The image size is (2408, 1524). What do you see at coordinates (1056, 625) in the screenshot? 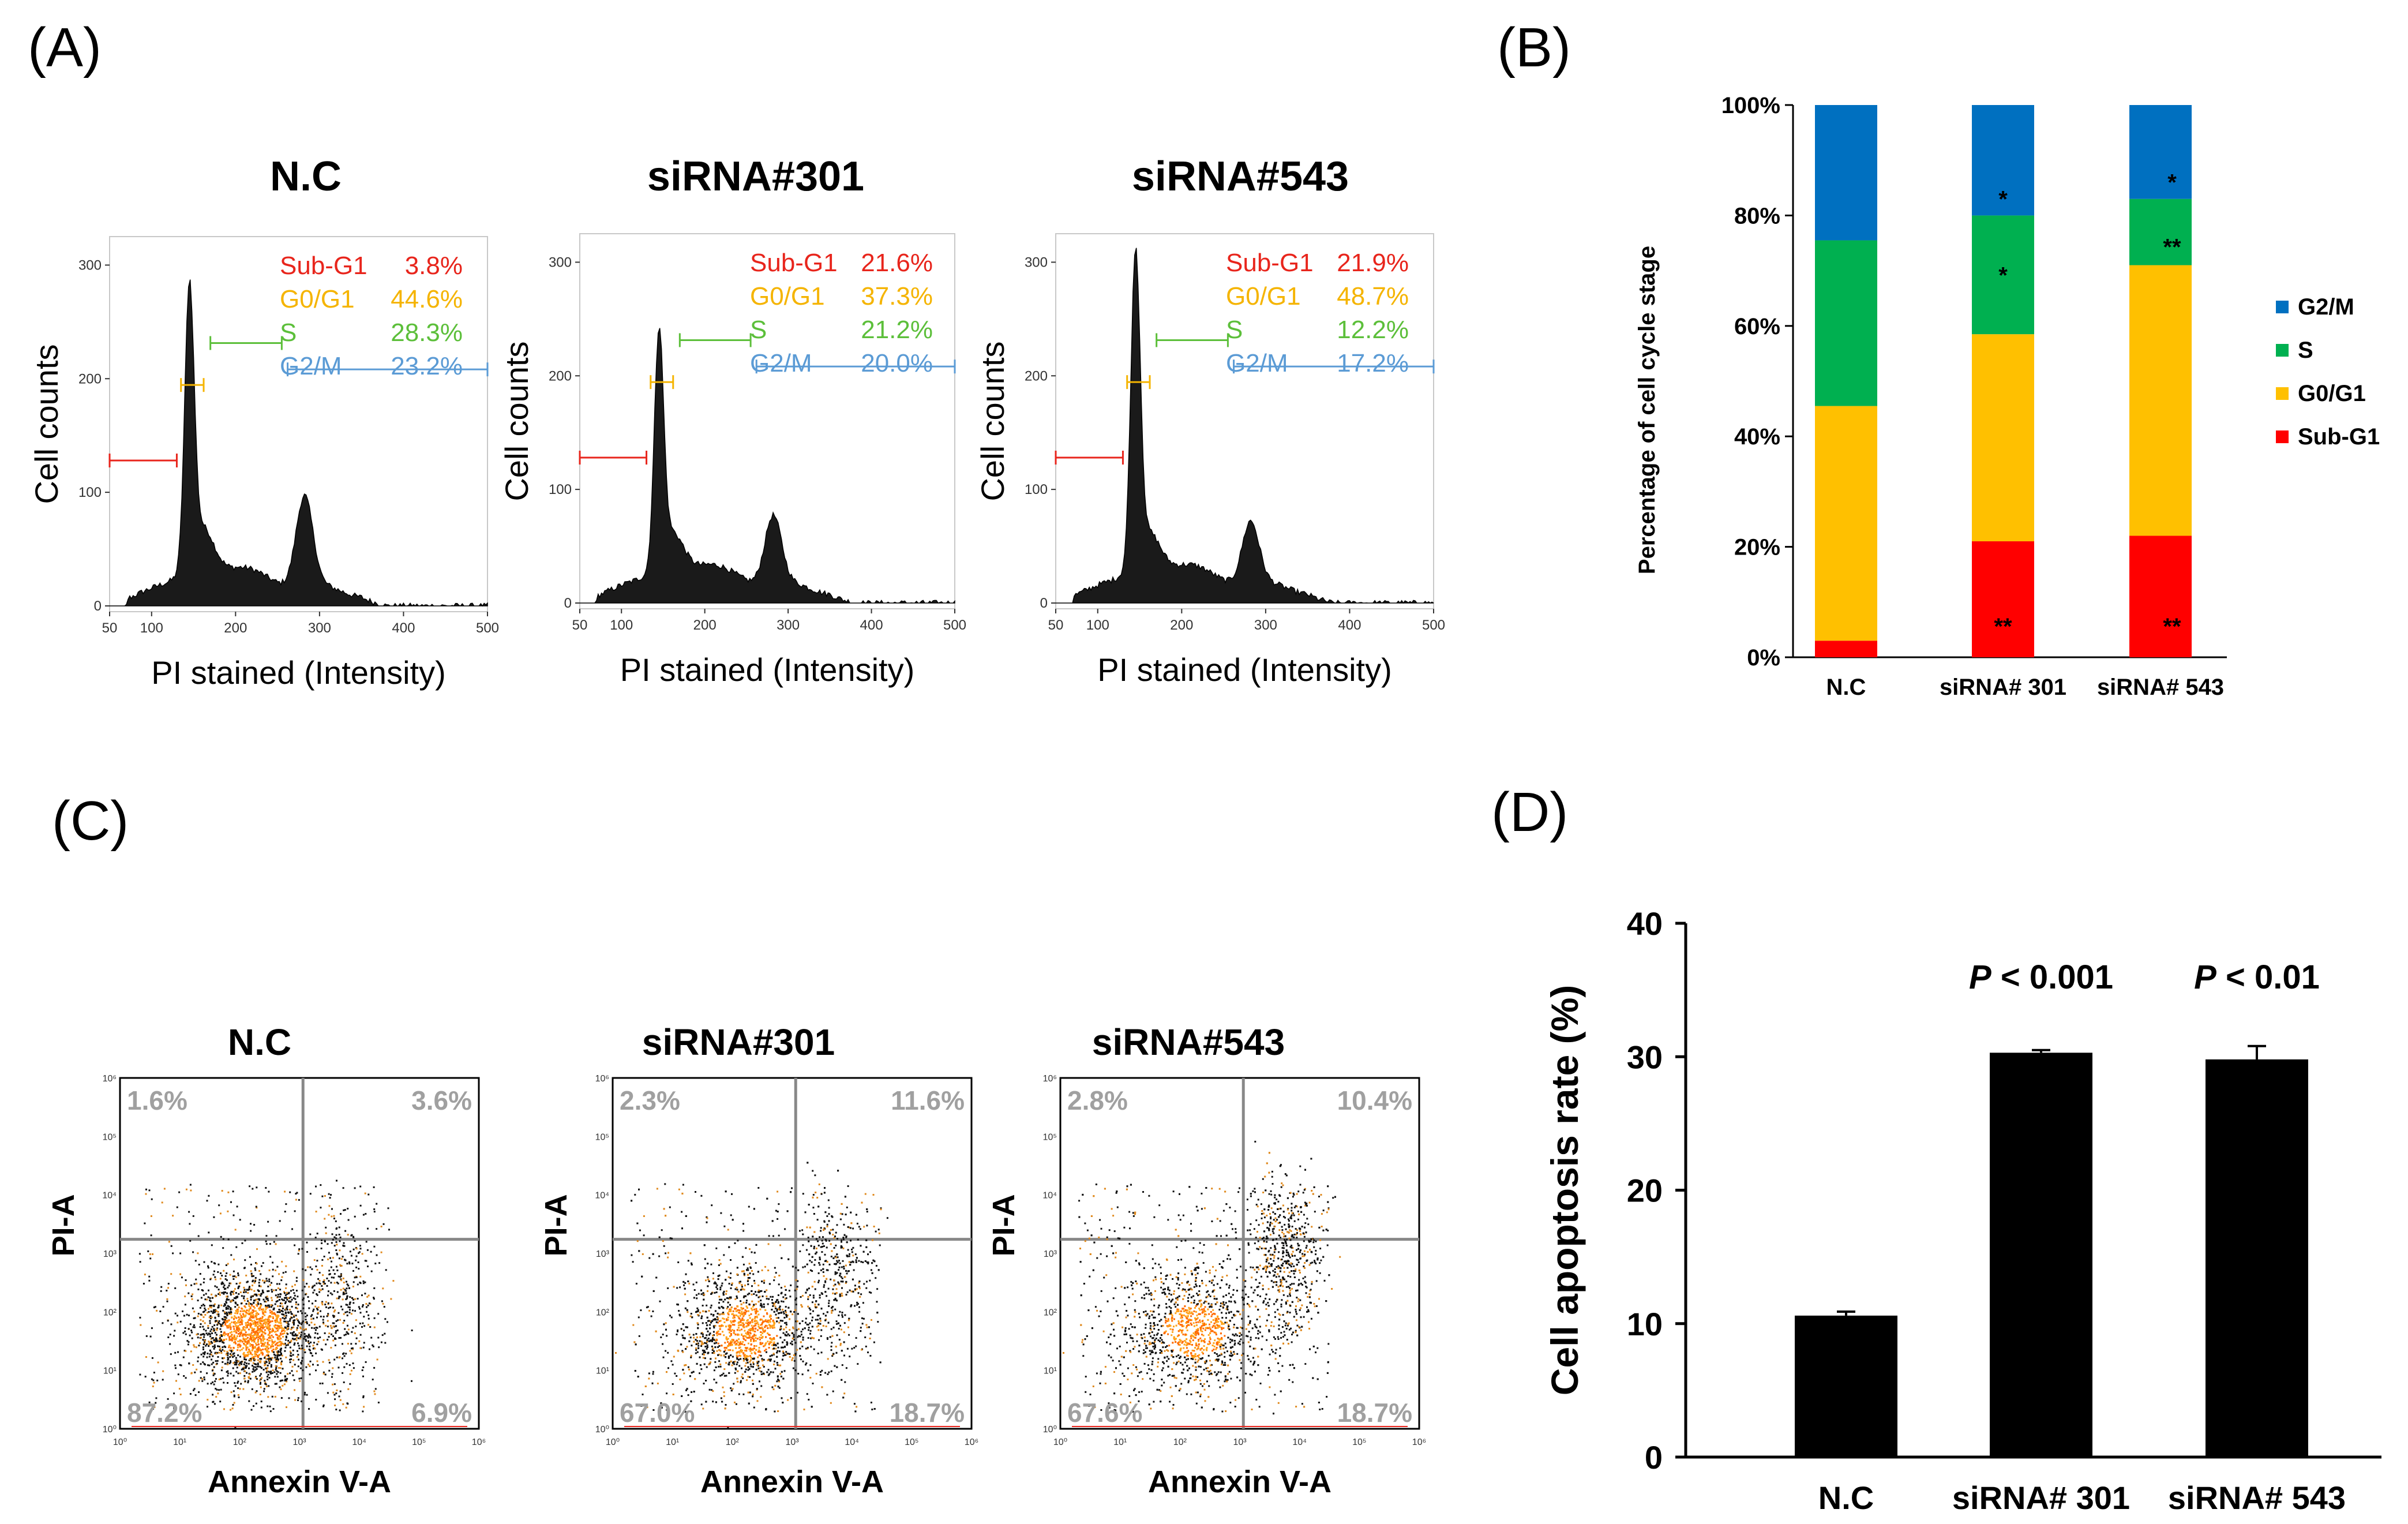
I see `x-tick-label: 50` at bounding box center [1056, 625].